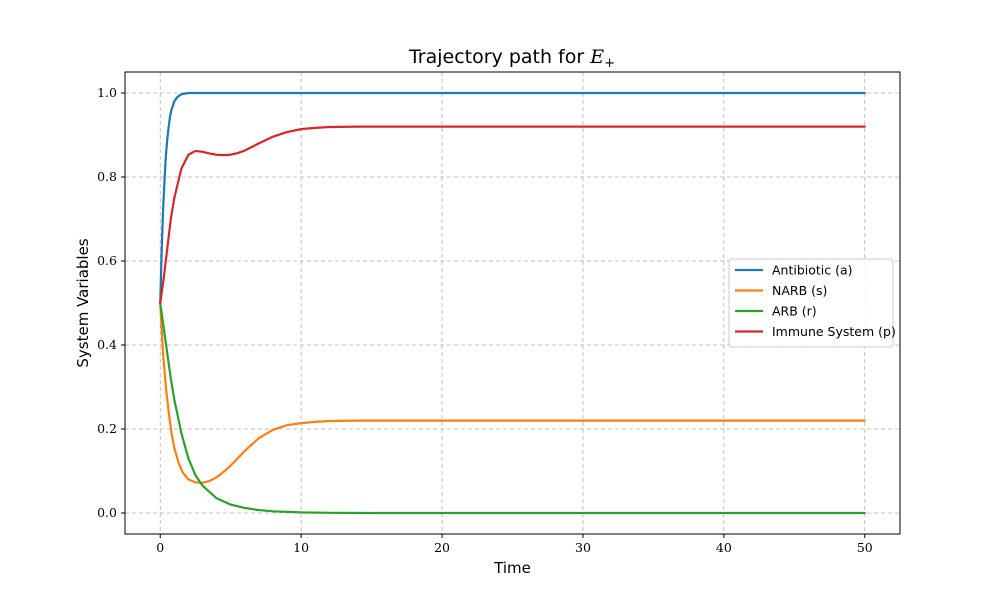 This screenshot has height=600, width=1000. I want to click on y-tick-label: 1.0, so click(107, 92).